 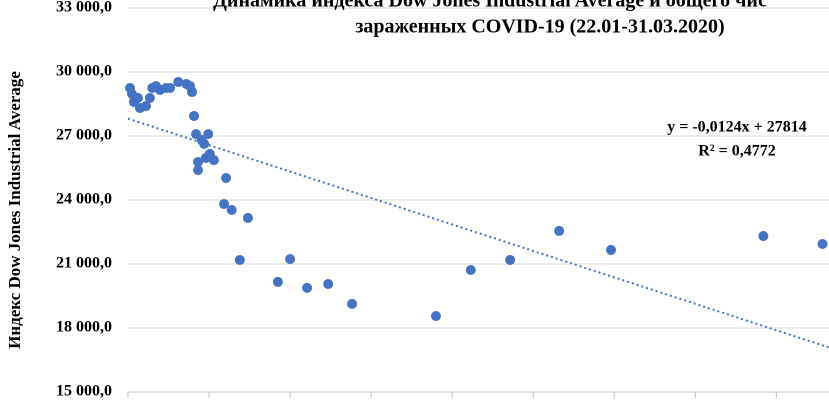 What do you see at coordinates (14, 210) in the screenshot?
I see `y-axis-label: Индекс Dow Jones Industrial Average` at bounding box center [14, 210].